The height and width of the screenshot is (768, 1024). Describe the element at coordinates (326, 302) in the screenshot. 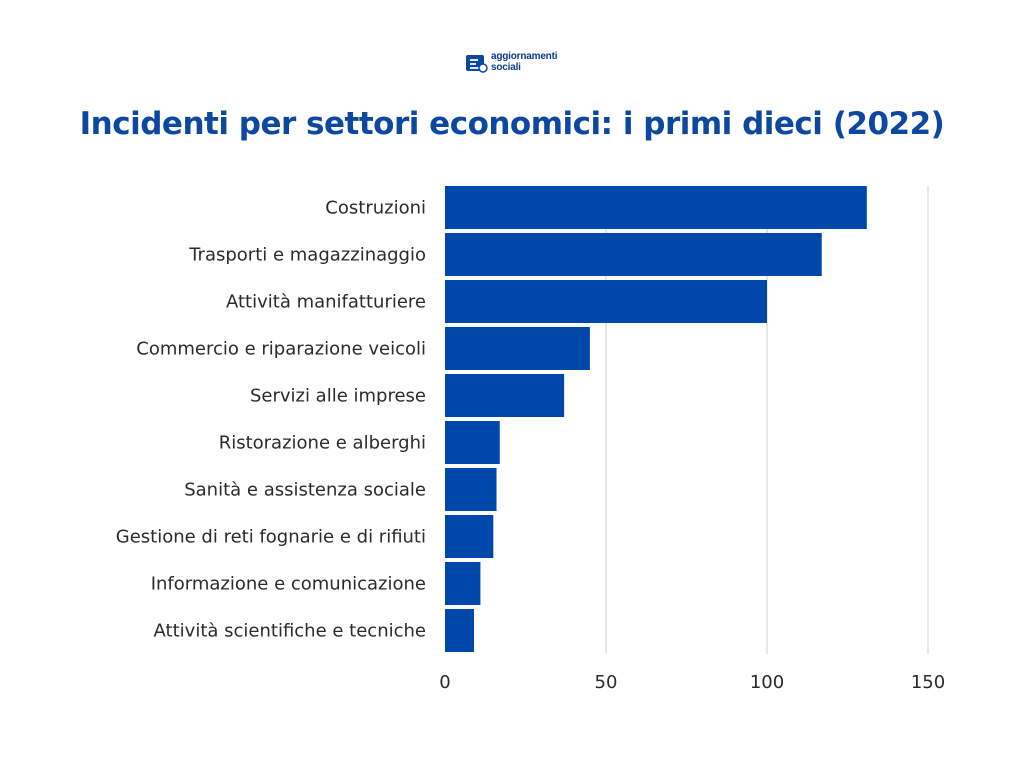

I see `category-label: Attività manifatturiere` at that location.